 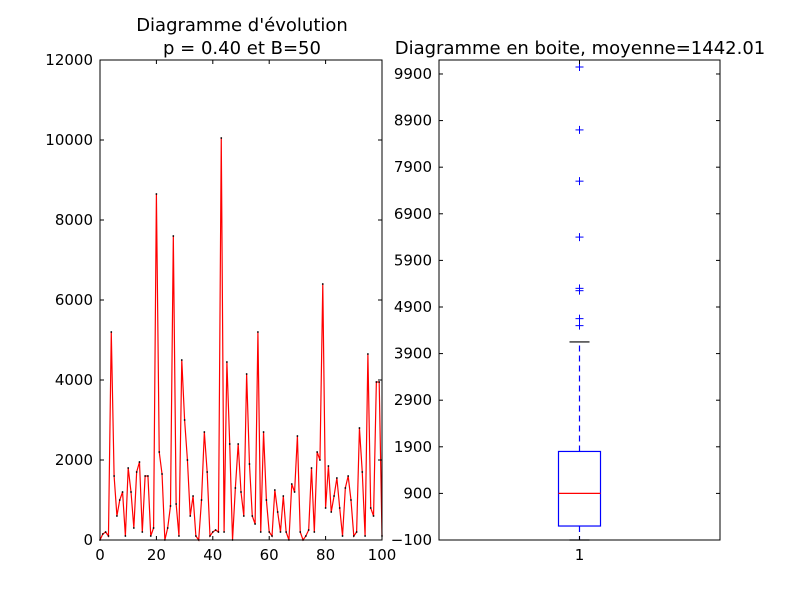 What do you see at coordinates (242, 48) in the screenshot?
I see `evolution-chart-title-line-2: p = 0.40 et B=50` at bounding box center [242, 48].